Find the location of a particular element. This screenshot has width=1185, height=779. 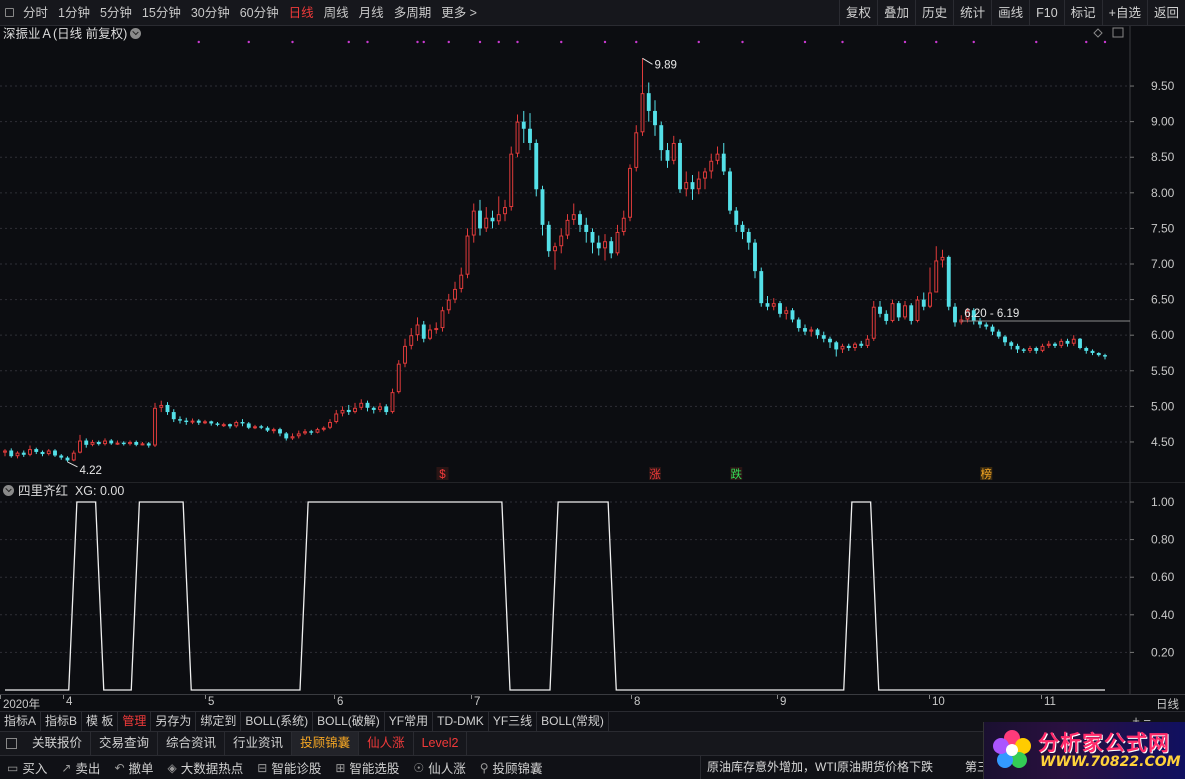

info-tab: 仙人涨 is located at coordinates (386, 743).